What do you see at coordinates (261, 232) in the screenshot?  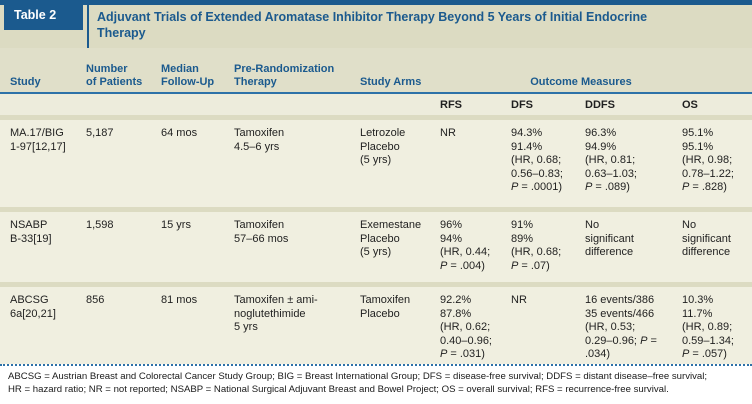 I see `cell-pre-randomization: Tamoxifen 57–66 mos` at bounding box center [261, 232].